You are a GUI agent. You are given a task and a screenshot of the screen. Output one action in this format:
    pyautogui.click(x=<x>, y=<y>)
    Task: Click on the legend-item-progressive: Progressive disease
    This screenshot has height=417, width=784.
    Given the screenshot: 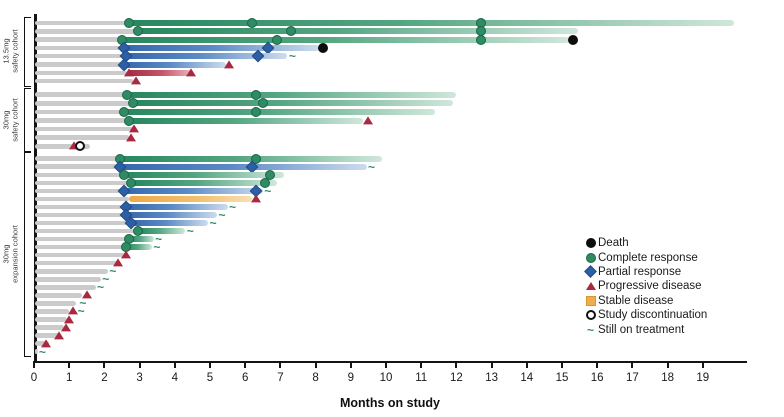 What is the action you would take?
    pyautogui.click(x=645, y=286)
    